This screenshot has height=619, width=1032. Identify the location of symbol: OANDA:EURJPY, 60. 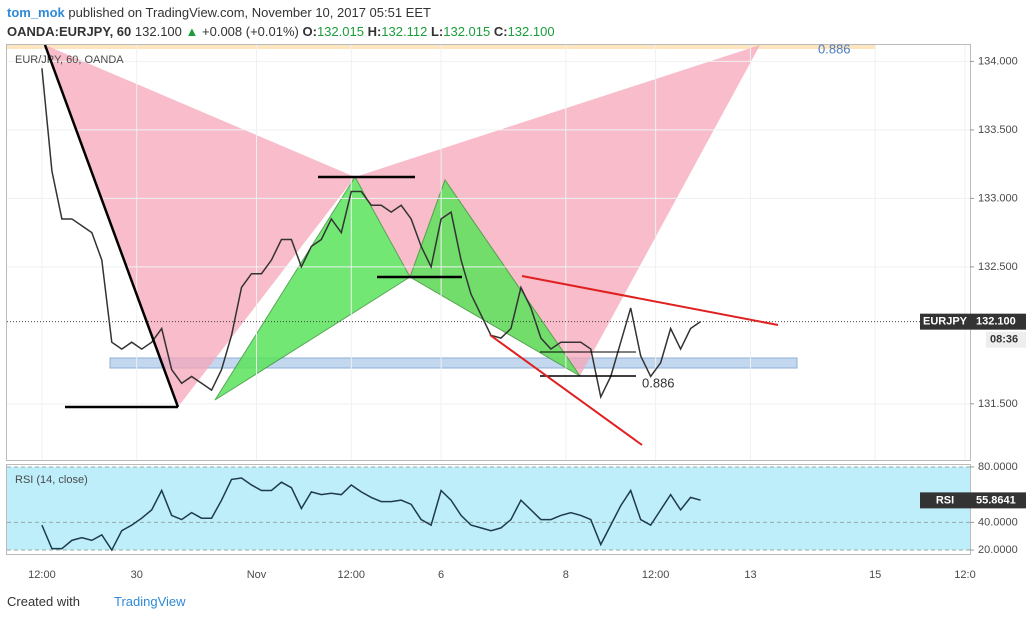
(69, 31).